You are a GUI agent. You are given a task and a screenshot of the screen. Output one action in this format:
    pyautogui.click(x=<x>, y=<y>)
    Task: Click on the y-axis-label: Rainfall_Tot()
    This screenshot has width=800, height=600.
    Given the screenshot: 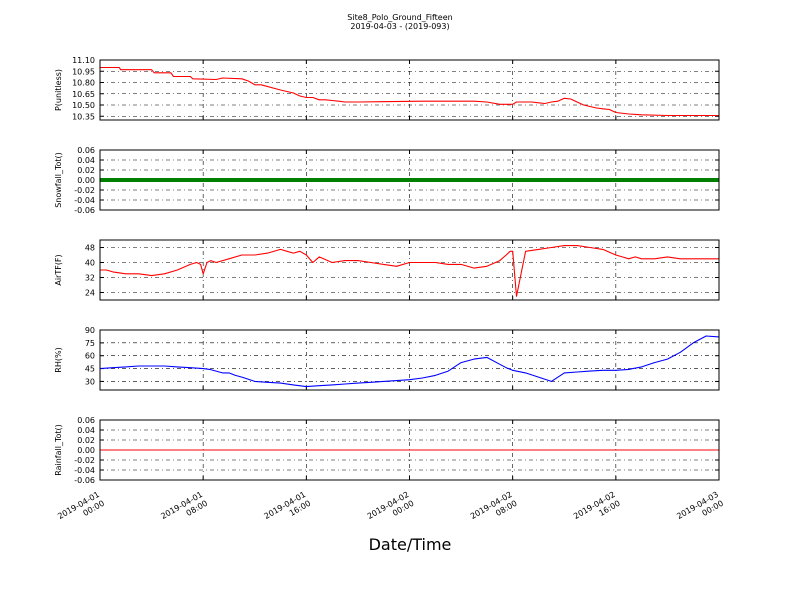 What is the action you would take?
    pyautogui.click(x=58, y=450)
    